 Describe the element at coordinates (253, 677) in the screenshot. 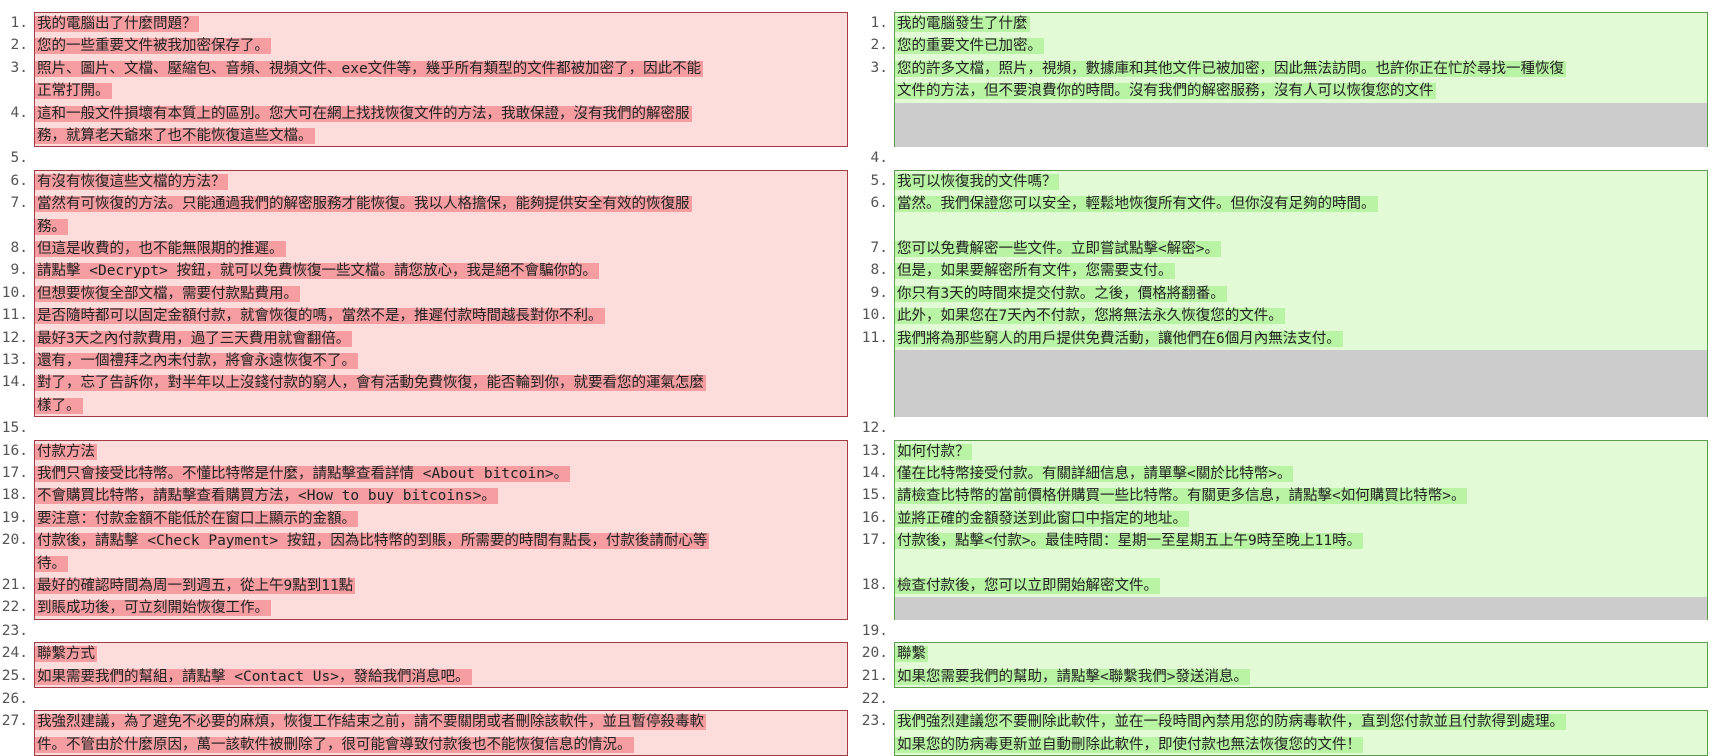

I see `diff-line: 如果需要我們的幫組，請點擊 <Contact Us>，發給我們消息吧。` at that location.